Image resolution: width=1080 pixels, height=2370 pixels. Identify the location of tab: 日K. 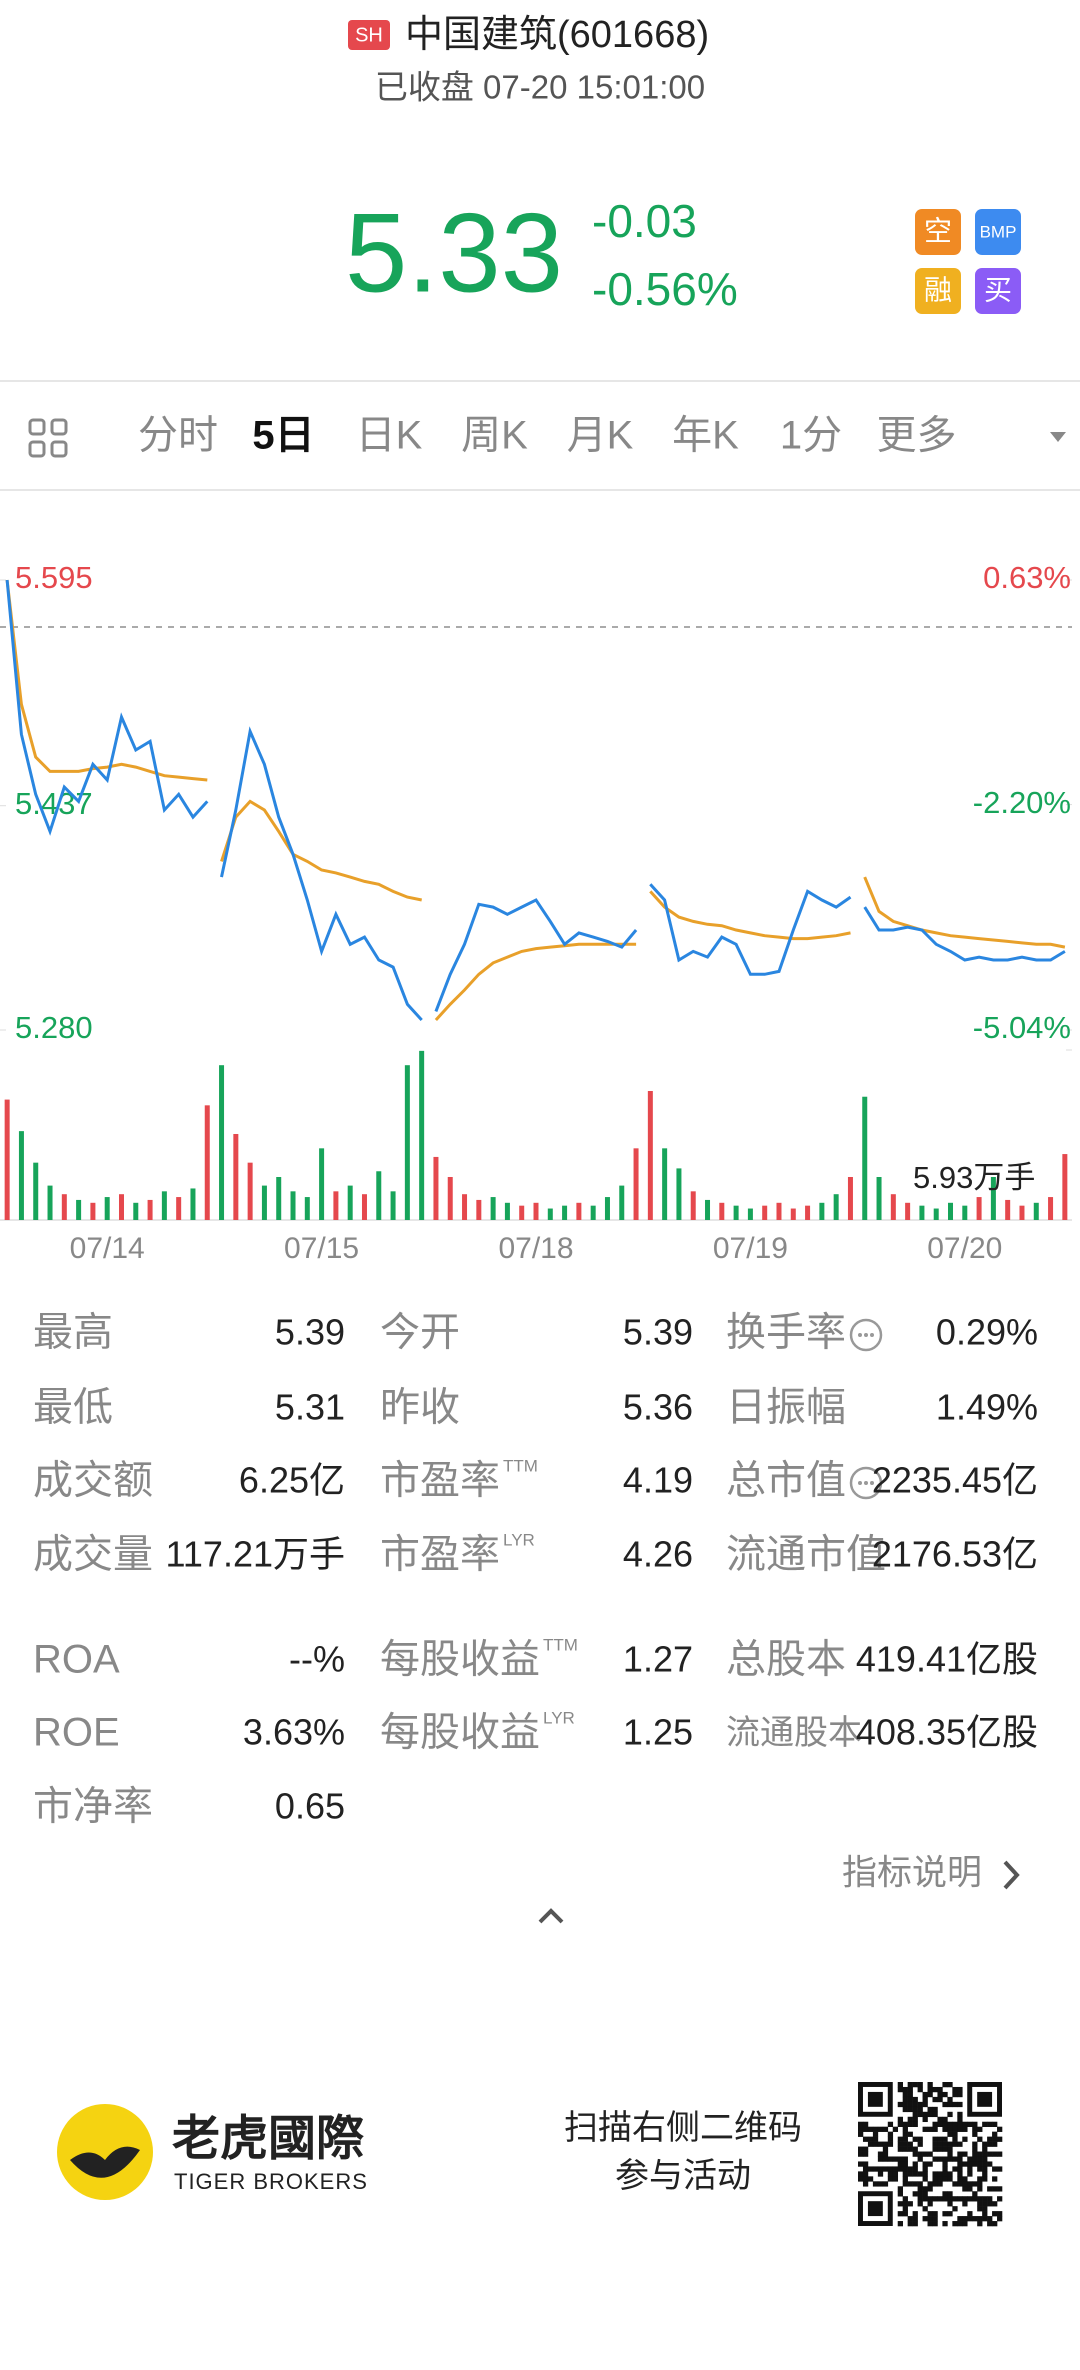
(389, 436).